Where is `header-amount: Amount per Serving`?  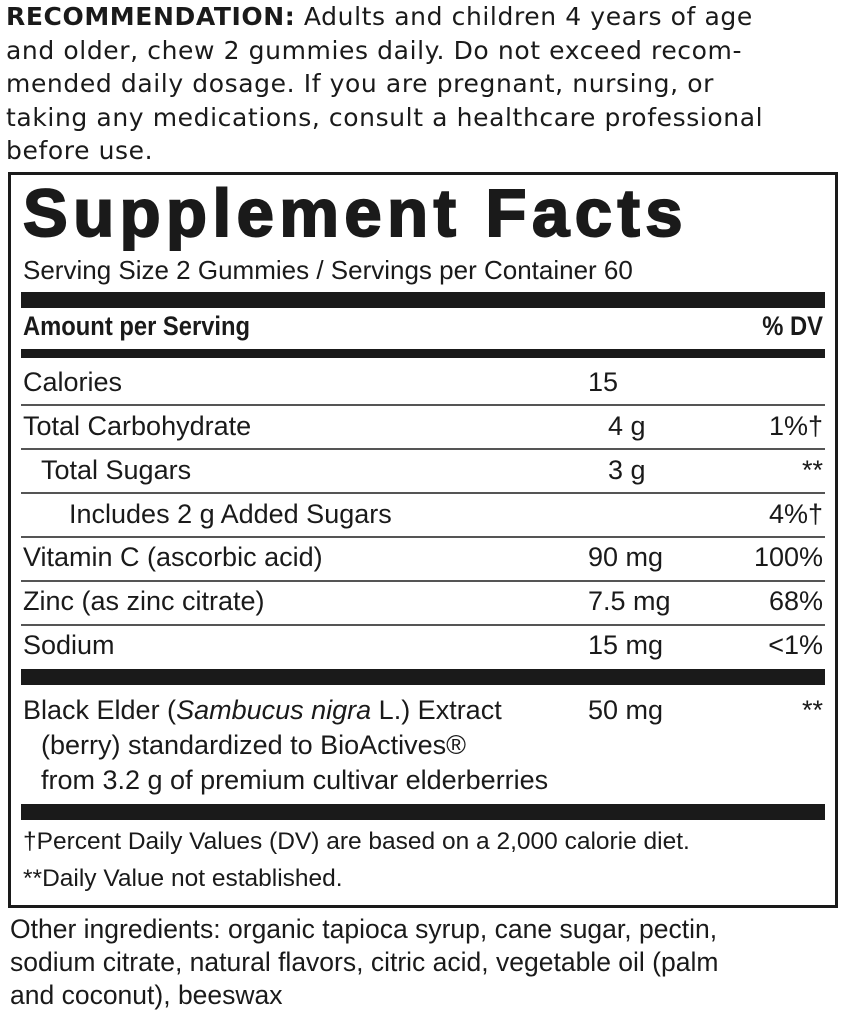 header-amount: Amount per Serving is located at coordinates (137, 326).